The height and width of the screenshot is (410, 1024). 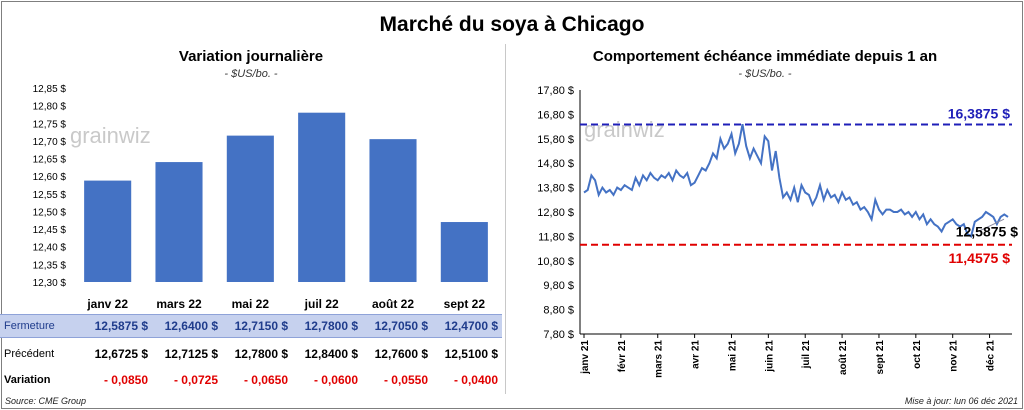 I want to click on page-title: Marché du soya à Chicago, so click(x=512, y=24).